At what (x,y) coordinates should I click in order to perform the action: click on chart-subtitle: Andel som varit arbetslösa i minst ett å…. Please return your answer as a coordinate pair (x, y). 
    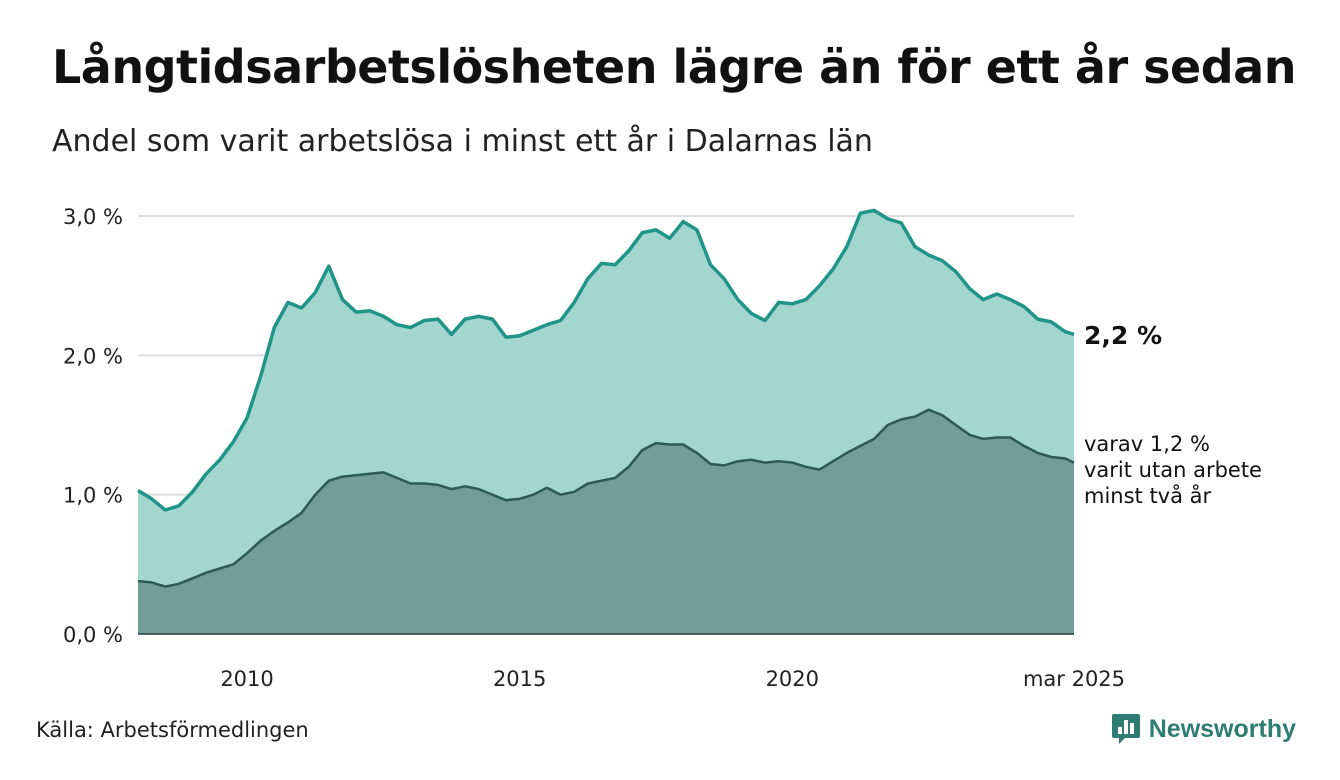
    Looking at the image, I should click on (462, 141).